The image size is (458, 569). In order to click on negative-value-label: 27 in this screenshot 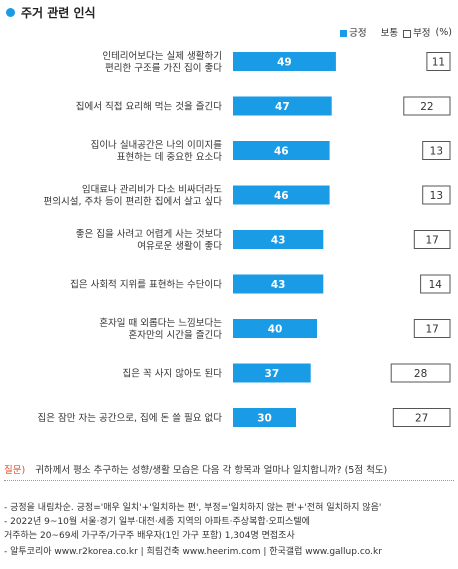, I will do `click(421, 419)`.